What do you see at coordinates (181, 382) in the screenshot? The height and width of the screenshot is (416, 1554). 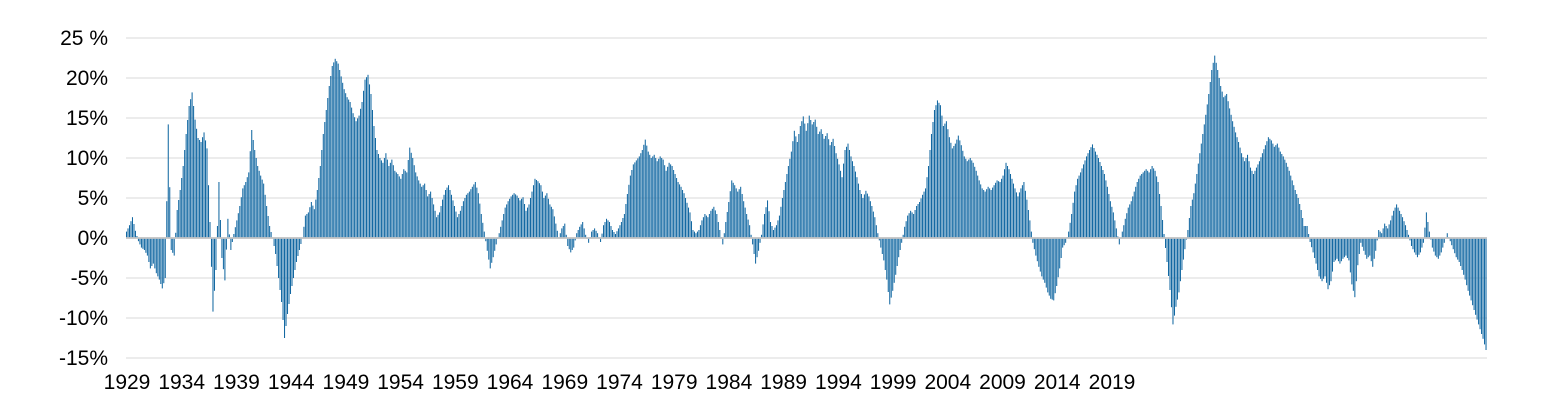 I see `x-axis-tick-label: 1934` at bounding box center [181, 382].